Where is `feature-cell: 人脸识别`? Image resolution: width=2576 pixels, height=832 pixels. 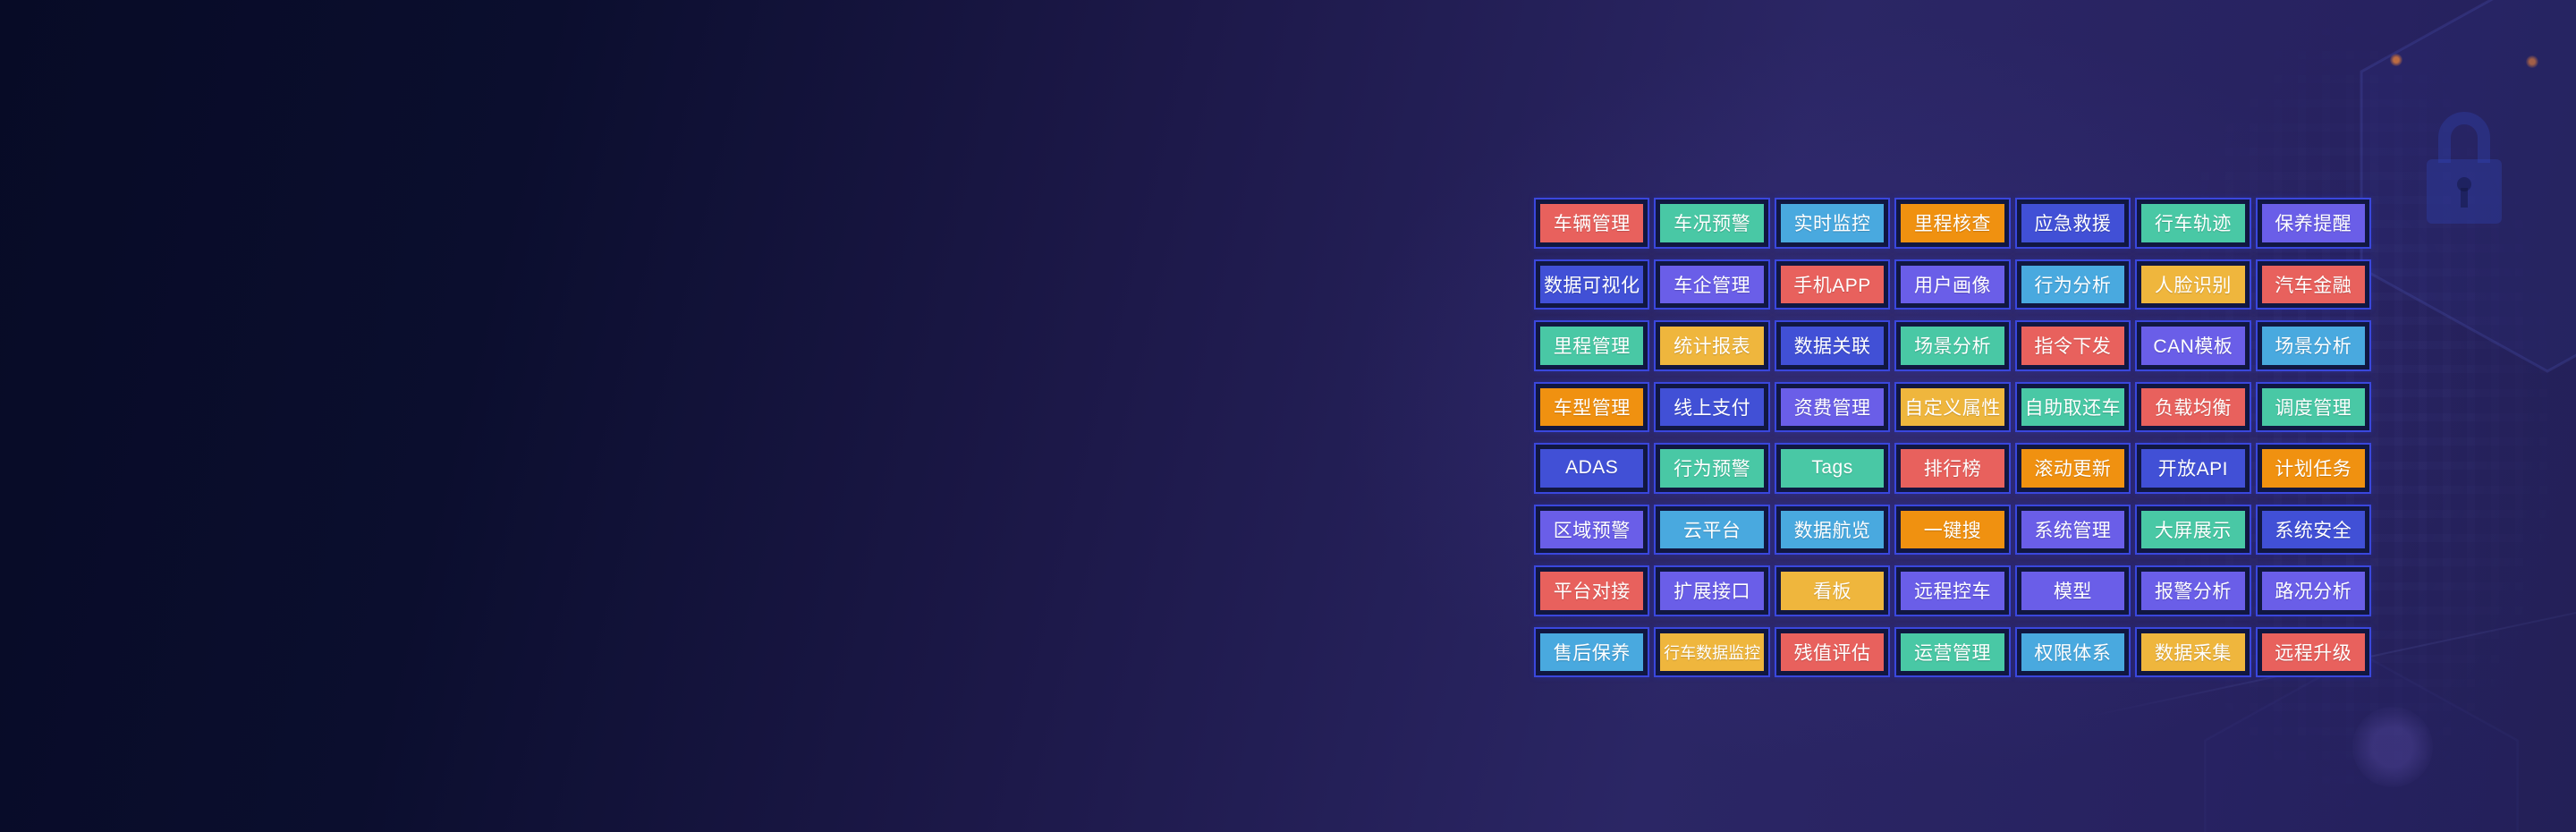 feature-cell: 人脸识别 is located at coordinates (2193, 284).